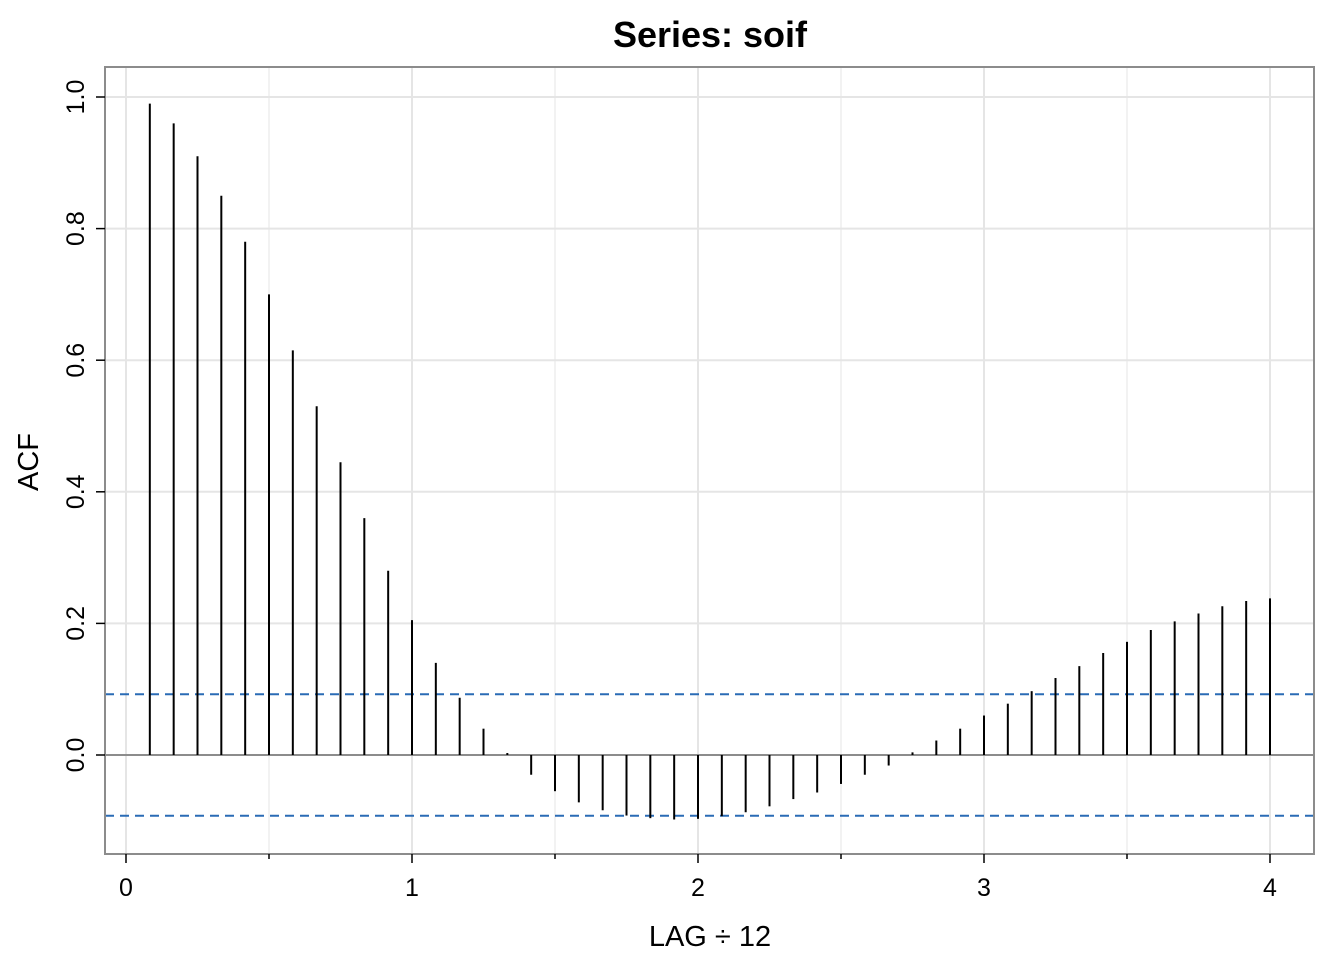 The height and width of the screenshot is (960, 1344). I want to click on y-axis-label: ACF, so click(29, 462).